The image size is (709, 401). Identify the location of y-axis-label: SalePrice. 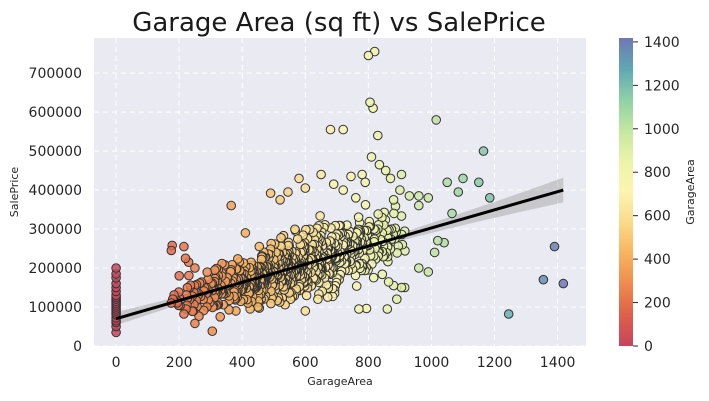
(14, 192).